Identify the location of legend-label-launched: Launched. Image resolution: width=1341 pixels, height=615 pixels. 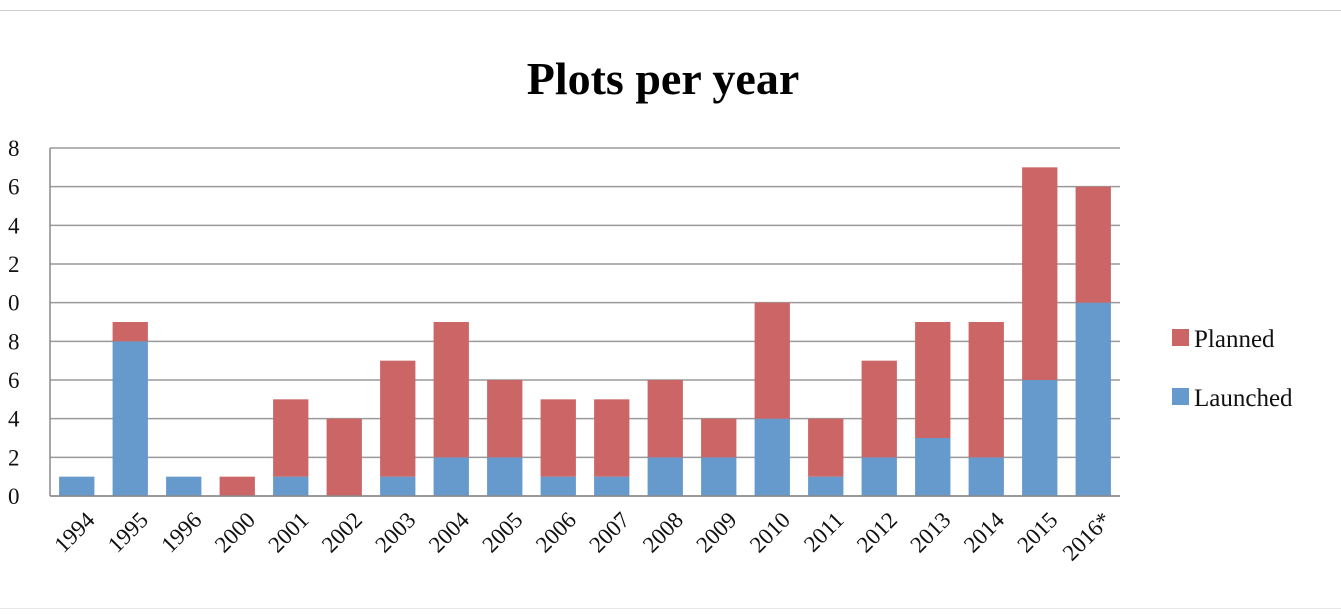
(1243, 398).